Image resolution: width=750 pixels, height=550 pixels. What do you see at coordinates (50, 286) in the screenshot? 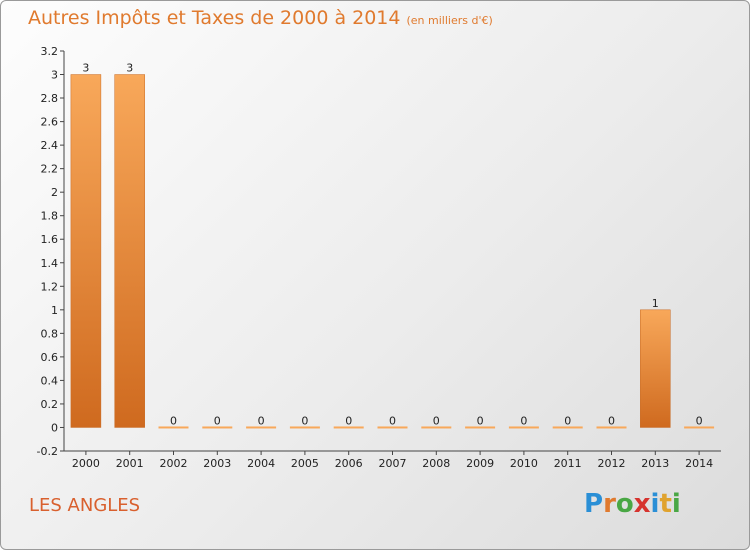
I see `y-tick-label: 1.2` at bounding box center [50, 286].